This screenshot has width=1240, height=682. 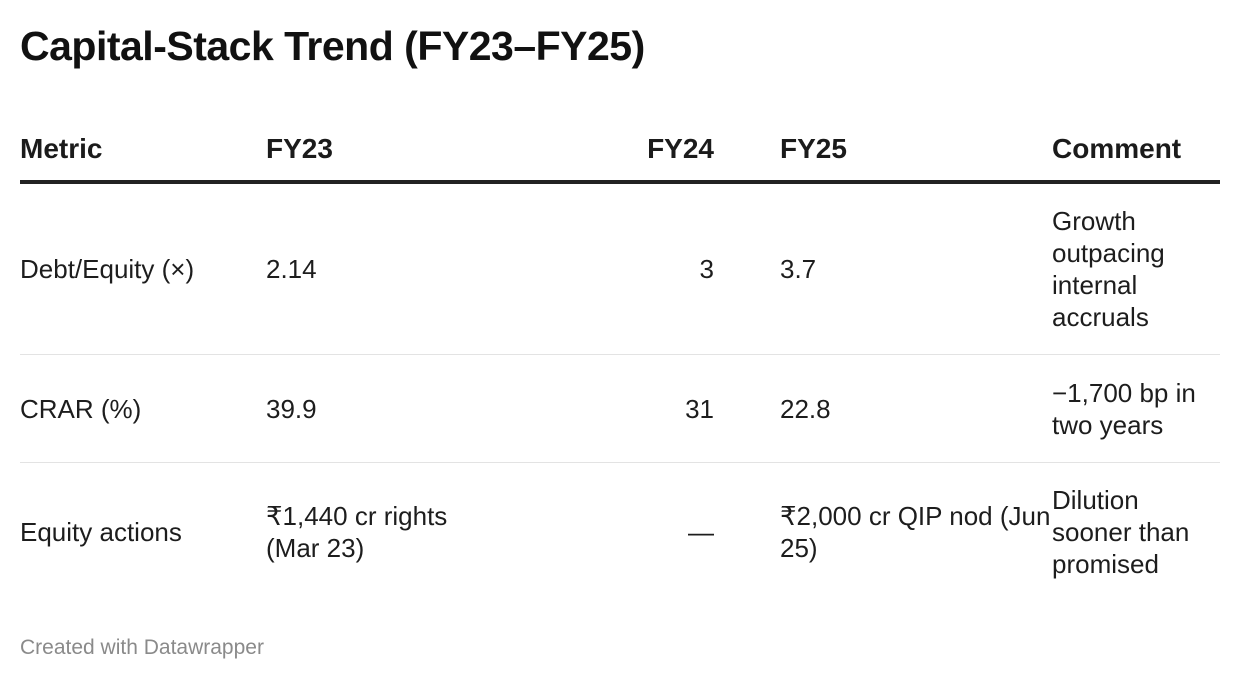 I want to click on column-header-metric: Metric, so click(x=61, y=148).